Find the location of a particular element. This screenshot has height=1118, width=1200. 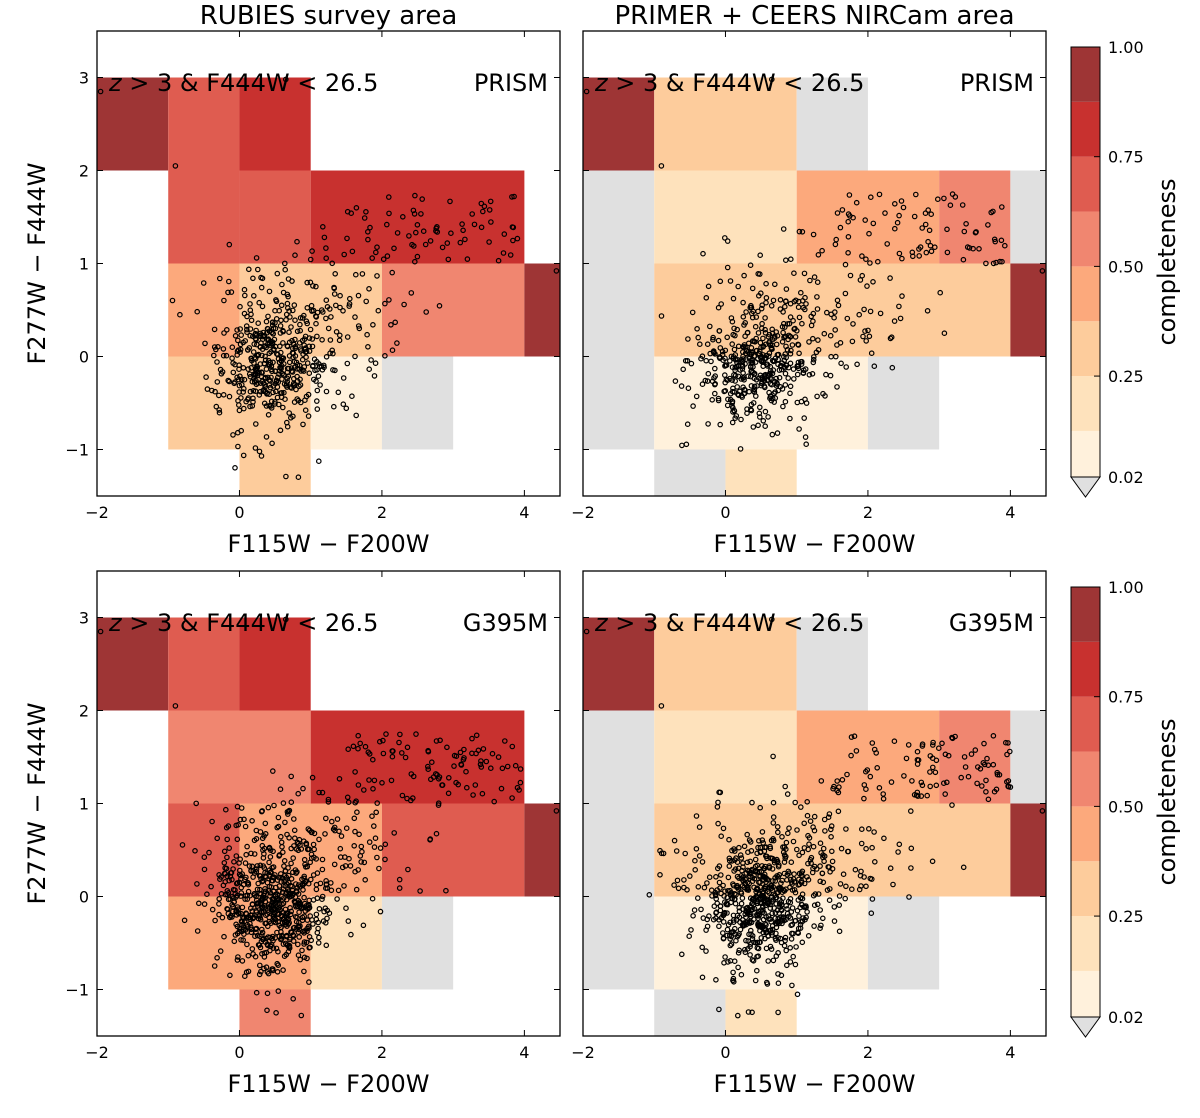

x-axis-label: F115W − F200W is located at coordinates (814, 1084).